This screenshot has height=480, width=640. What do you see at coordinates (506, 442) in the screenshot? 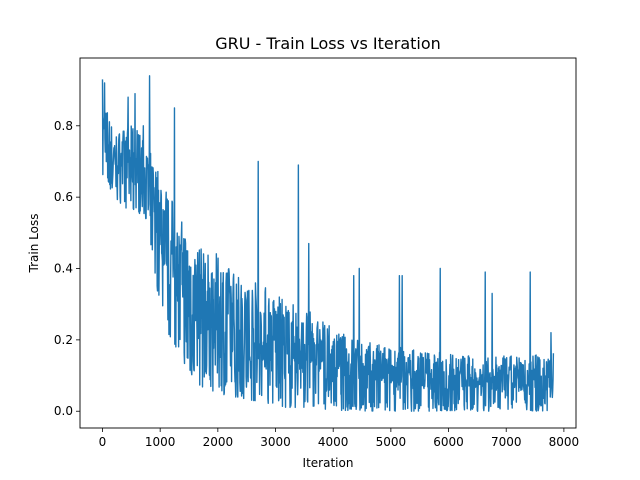
I see `x-tick-label: 7000` at bounding box center [506, 442].